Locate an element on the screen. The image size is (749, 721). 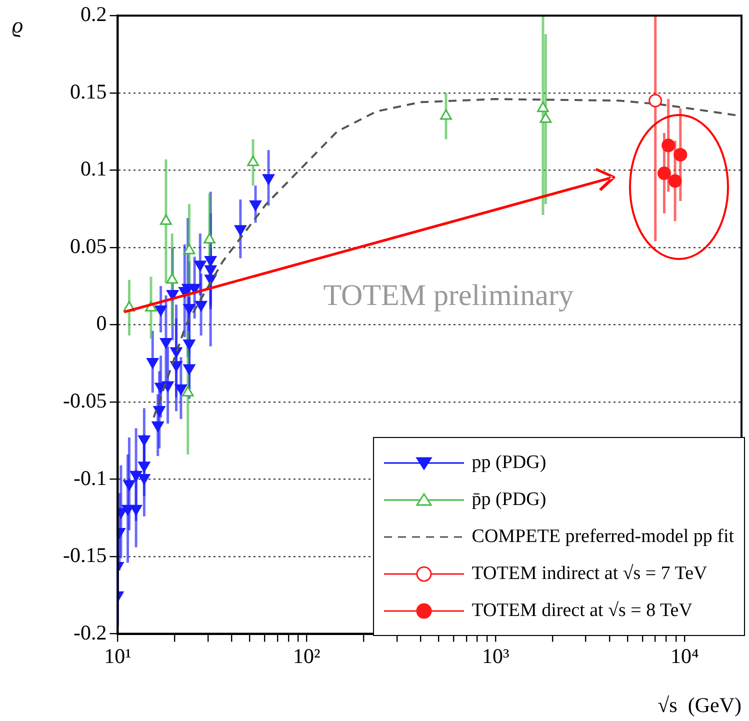
annotation: TOTEM preliminary is located at coordinates (448, 295).